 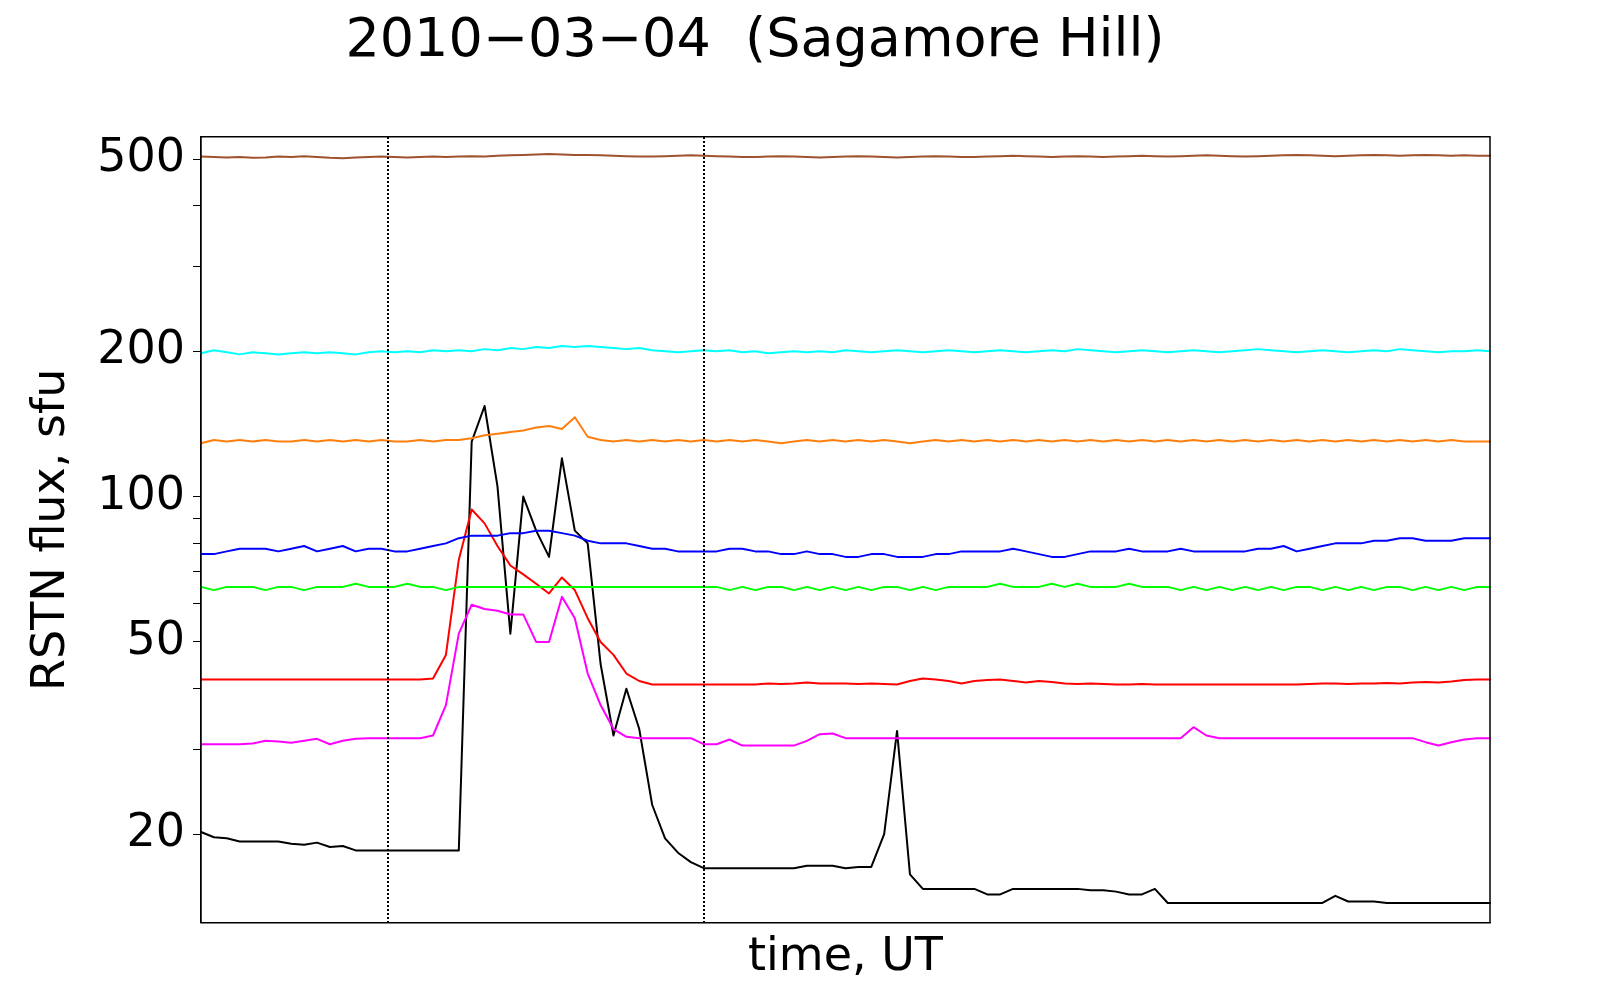 What do you see at coordinates (141, 347) in the screenshot?
I see `y-tick-label: 200` at bounding box center [141, 347].